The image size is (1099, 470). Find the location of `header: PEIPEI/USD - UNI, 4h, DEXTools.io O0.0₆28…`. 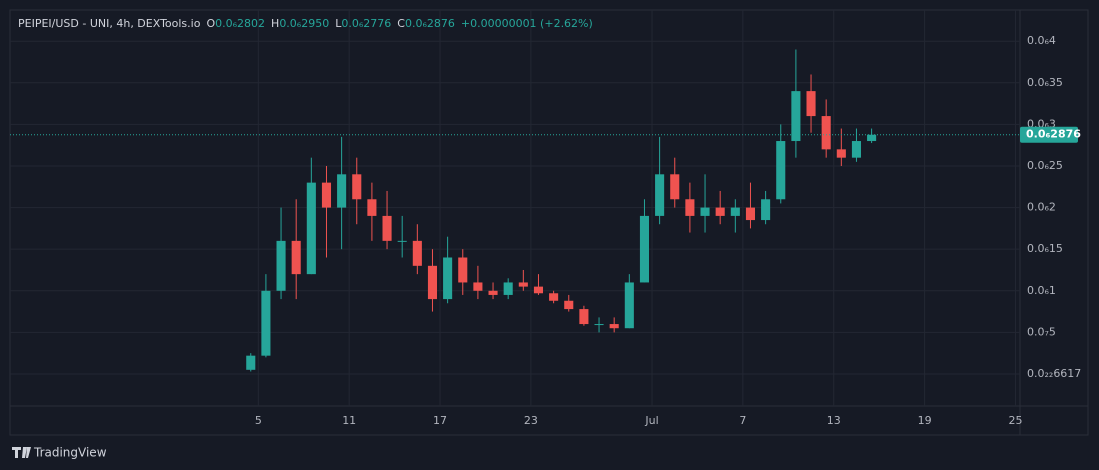

header: PEIPEI/USD - UNI, 4h, DEXTools.io O0.0₆28… is located at coordinates (305, 23).